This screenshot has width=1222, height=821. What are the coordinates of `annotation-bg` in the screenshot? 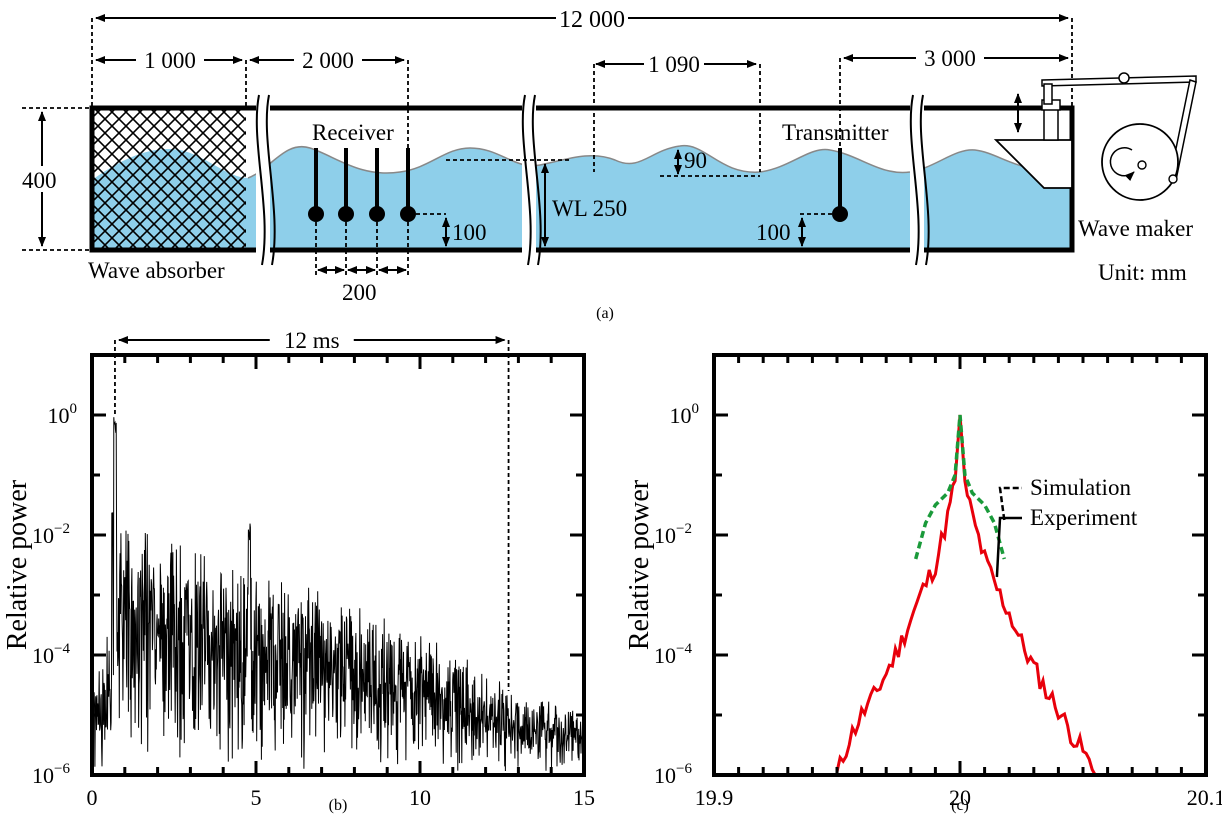 It's located at (311, 339).